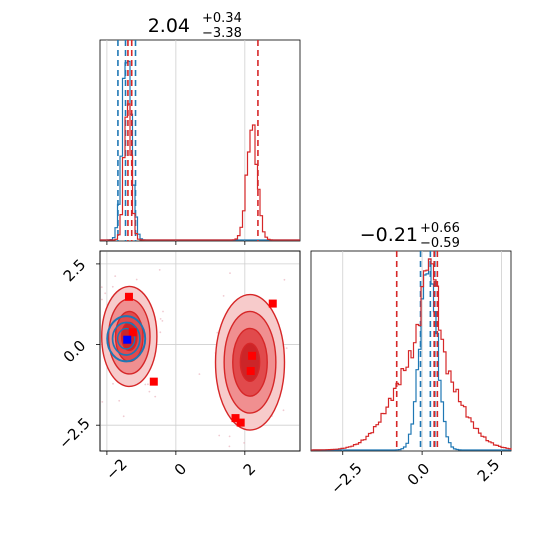  What do you see at coordinates (180, 469) in the screenshot?
I see `scatter-xy-xtick-label: 0` at bounding box center [180, 469].